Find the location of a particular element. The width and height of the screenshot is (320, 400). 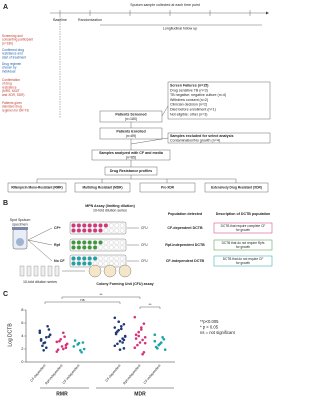

box-title: Pre-XDR is located at coordinates (168, 187).